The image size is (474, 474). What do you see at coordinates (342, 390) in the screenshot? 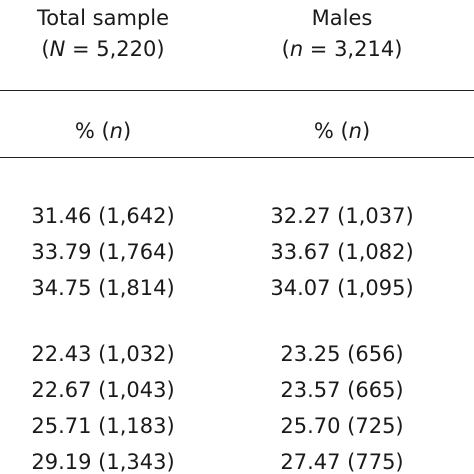
I see `table-cell: 23.57 (665)` at bounding box center [342, 390].